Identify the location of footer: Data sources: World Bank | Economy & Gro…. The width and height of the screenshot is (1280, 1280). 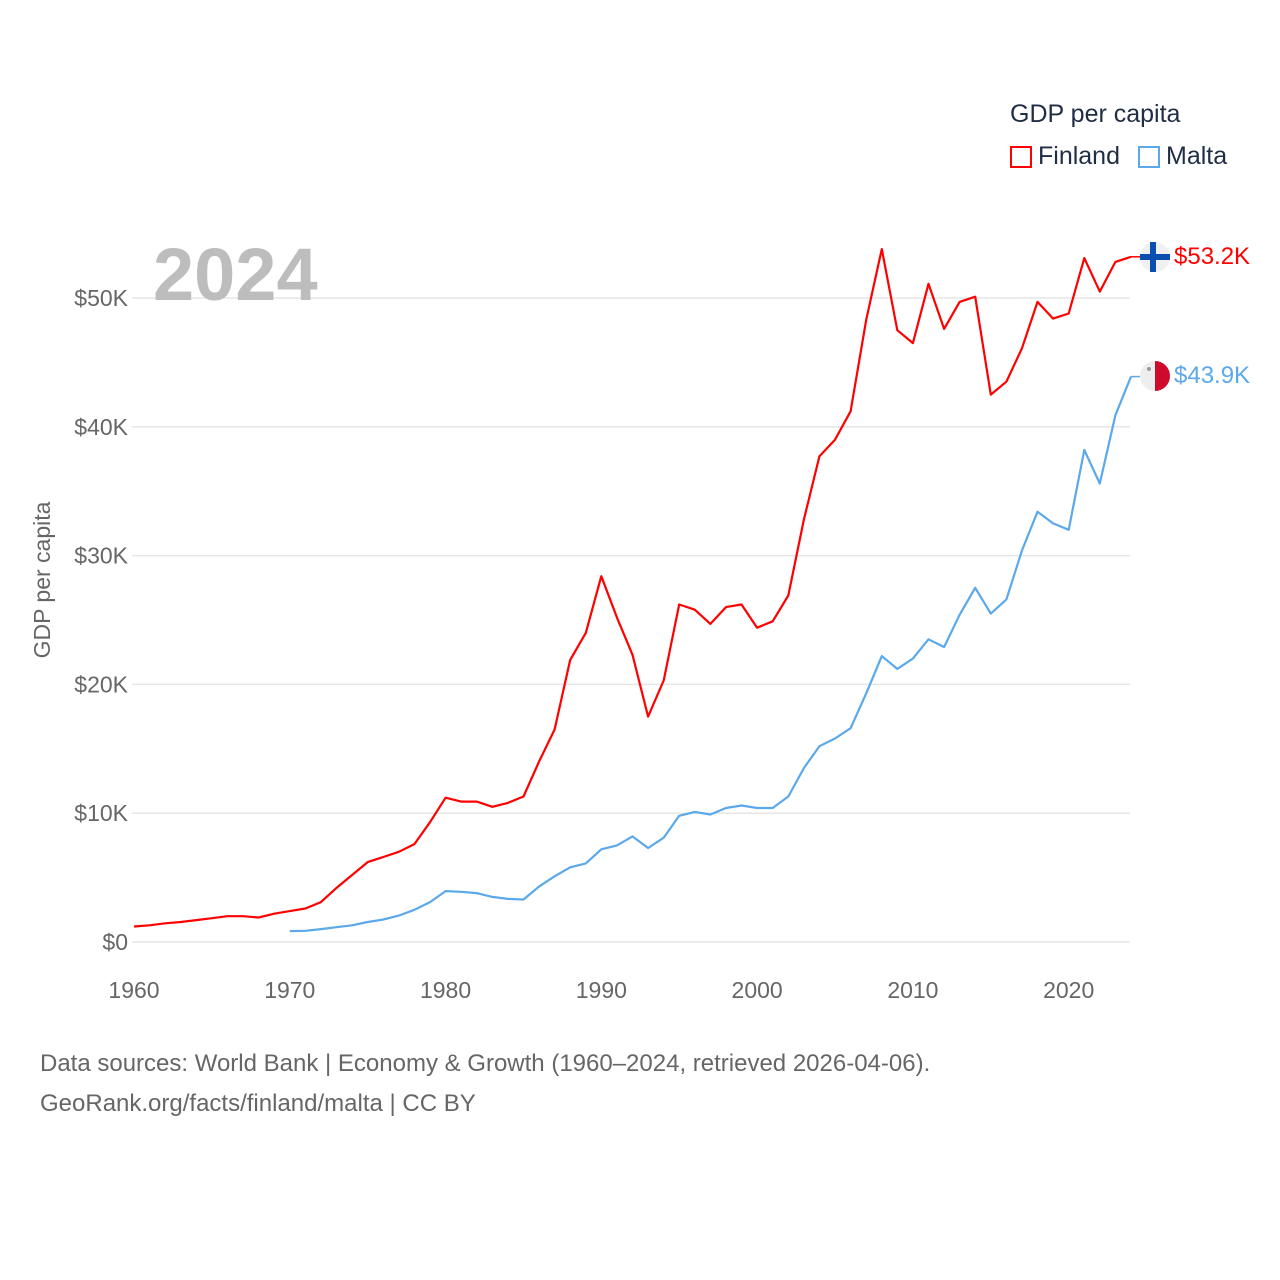
(485, 1084).